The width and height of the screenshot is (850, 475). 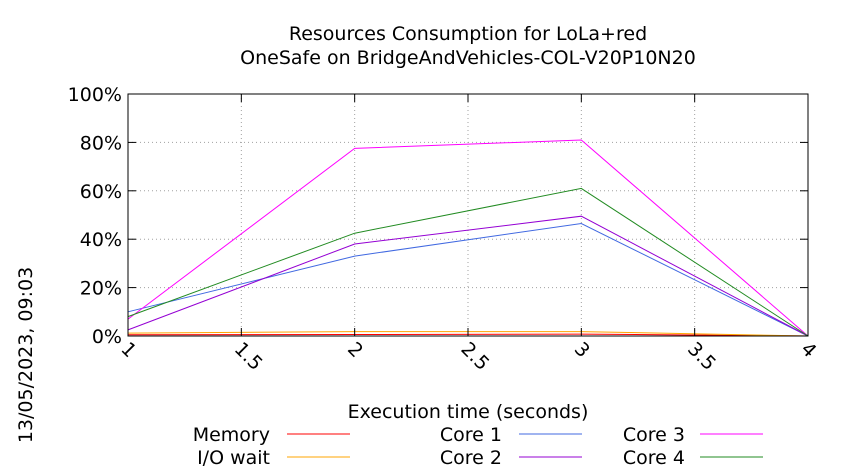 I want to click on chart-title: Resources Consumption for LoLa+red, so click(x=468, y=34).